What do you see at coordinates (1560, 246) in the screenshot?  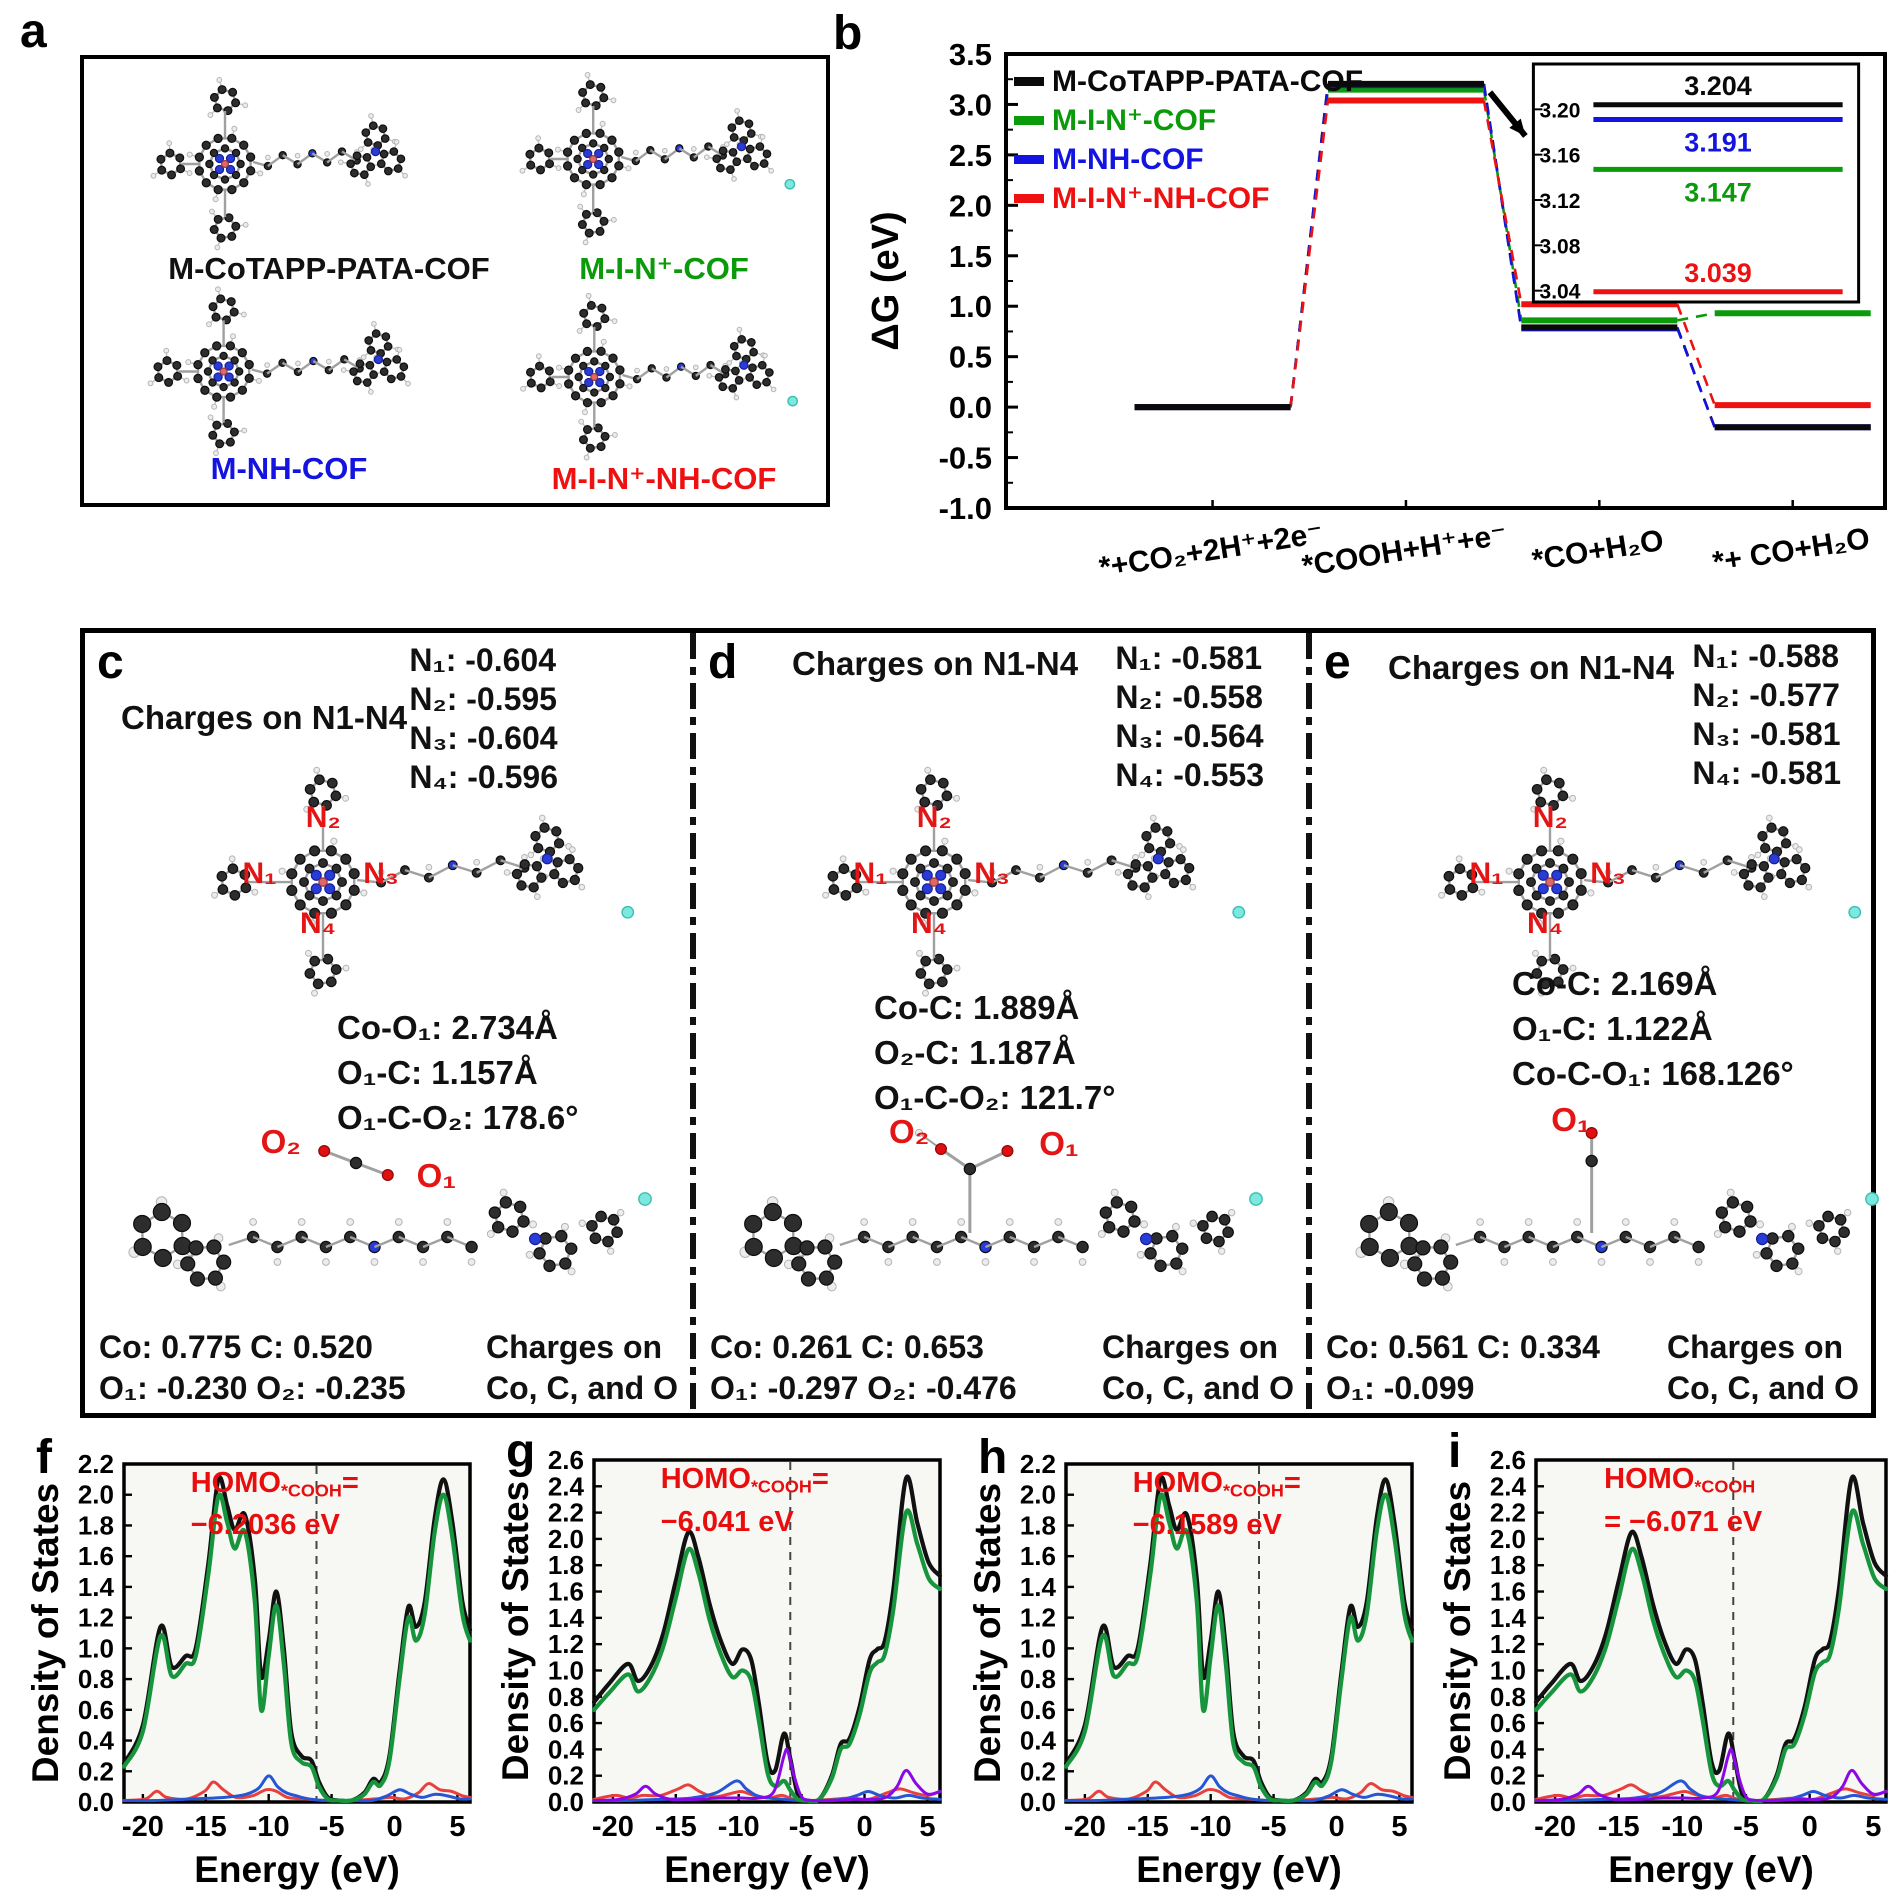 I see `svg-text: 3.08` at bounding box center [1560, 246].